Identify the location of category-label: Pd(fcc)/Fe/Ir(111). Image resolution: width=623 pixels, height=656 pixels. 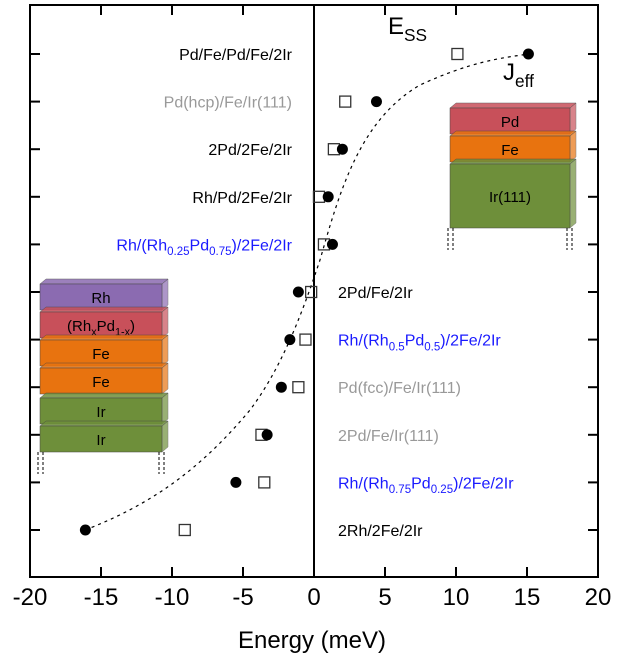
(399, 388).